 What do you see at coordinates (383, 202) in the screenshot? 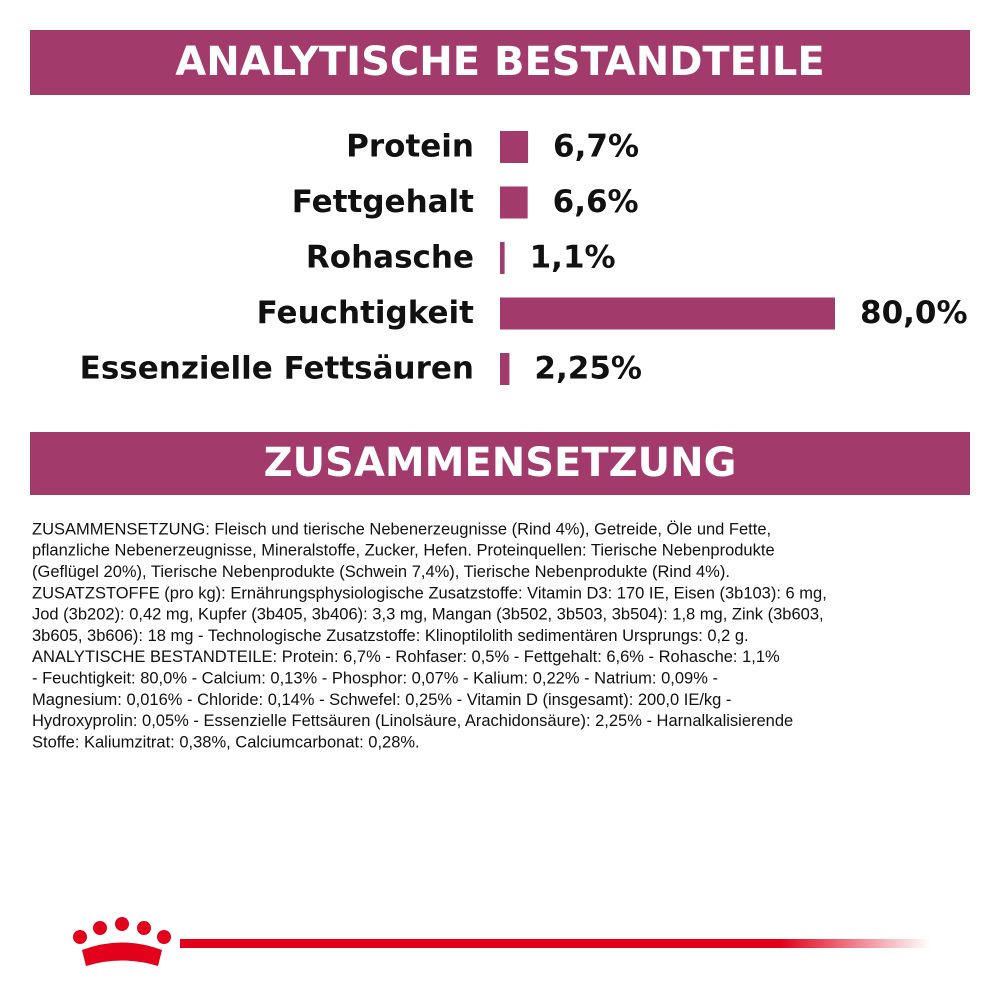
I see `category-label: Fettgehalt` at bounding box center [383, 202].